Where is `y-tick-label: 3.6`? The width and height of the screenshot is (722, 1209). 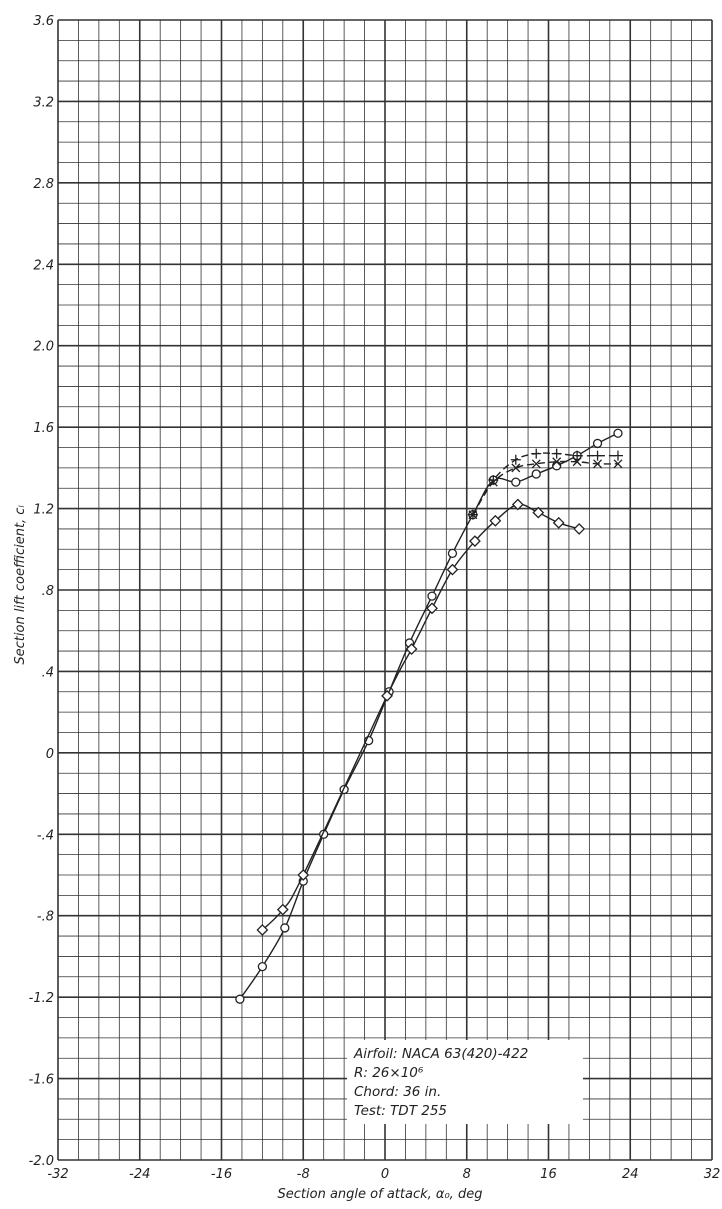 y-tick-label: 3.6 is located at coordinates (43, 21).